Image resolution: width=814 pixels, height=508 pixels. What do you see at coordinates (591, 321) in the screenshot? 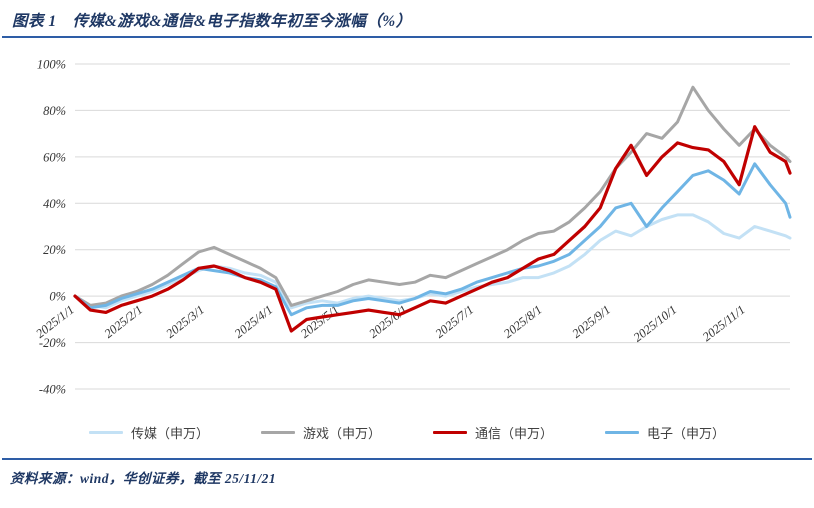
I see `x-tick-label: 2025/9/1` at bounding box center [591, 321].